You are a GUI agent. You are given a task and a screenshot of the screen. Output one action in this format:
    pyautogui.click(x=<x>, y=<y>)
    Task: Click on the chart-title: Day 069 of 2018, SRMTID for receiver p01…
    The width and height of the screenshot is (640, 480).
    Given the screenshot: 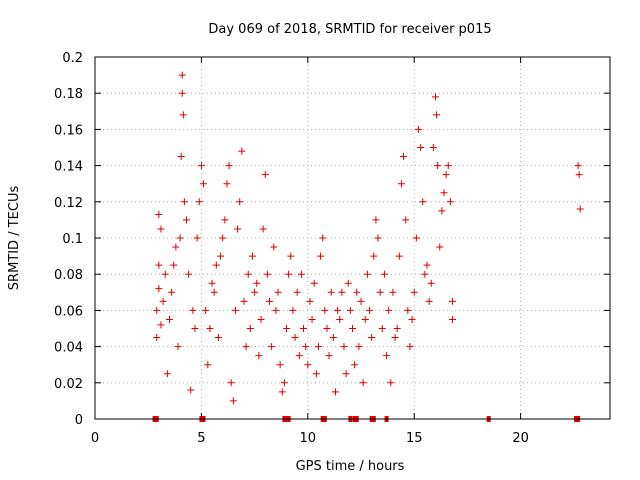 What is the action you would take?
    pyautogui.click(x=349, y=29)
    